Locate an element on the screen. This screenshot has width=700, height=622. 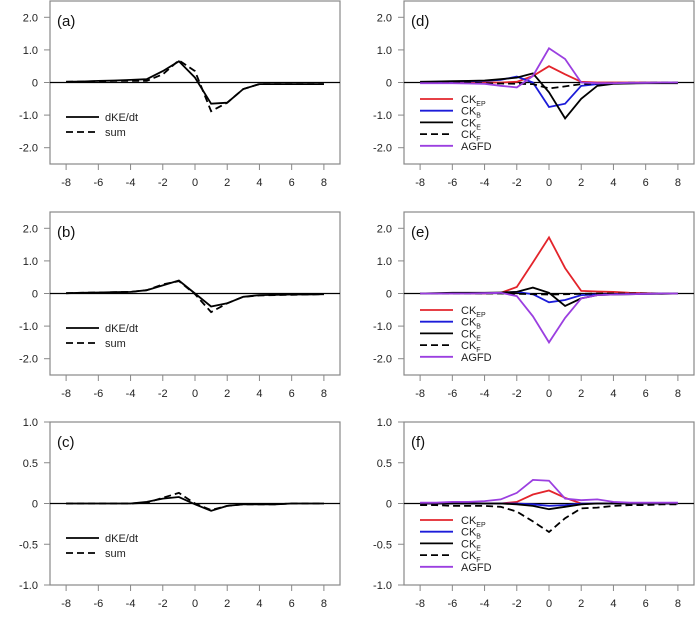
series-line-ck-ep is located at coordinates (549, 265).